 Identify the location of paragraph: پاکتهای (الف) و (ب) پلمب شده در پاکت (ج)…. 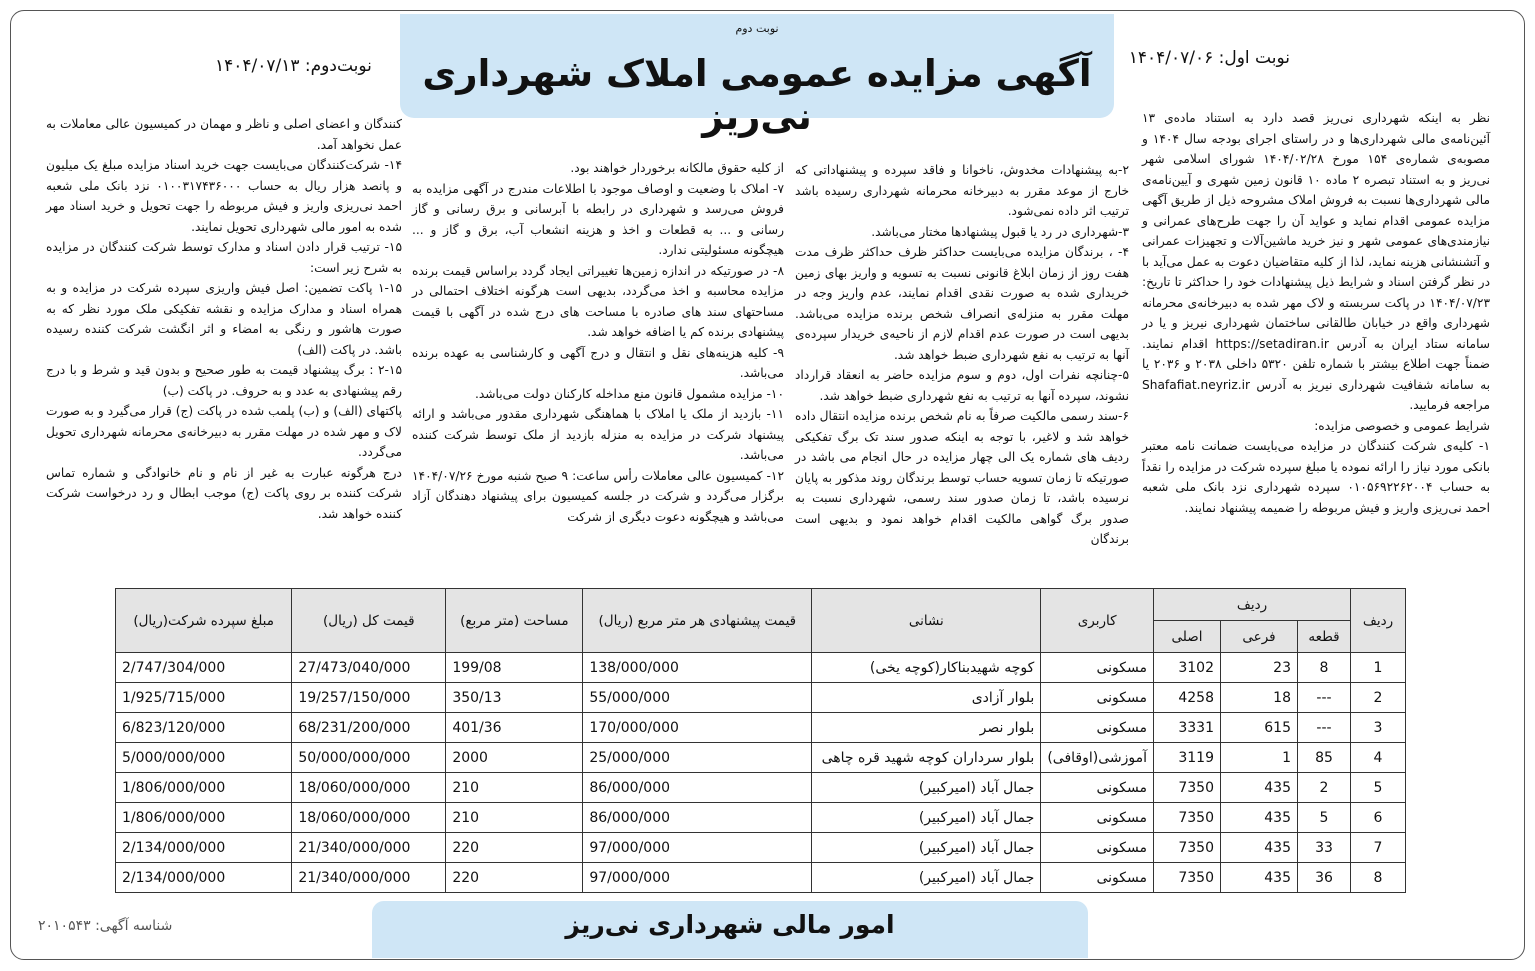
(224, 431).